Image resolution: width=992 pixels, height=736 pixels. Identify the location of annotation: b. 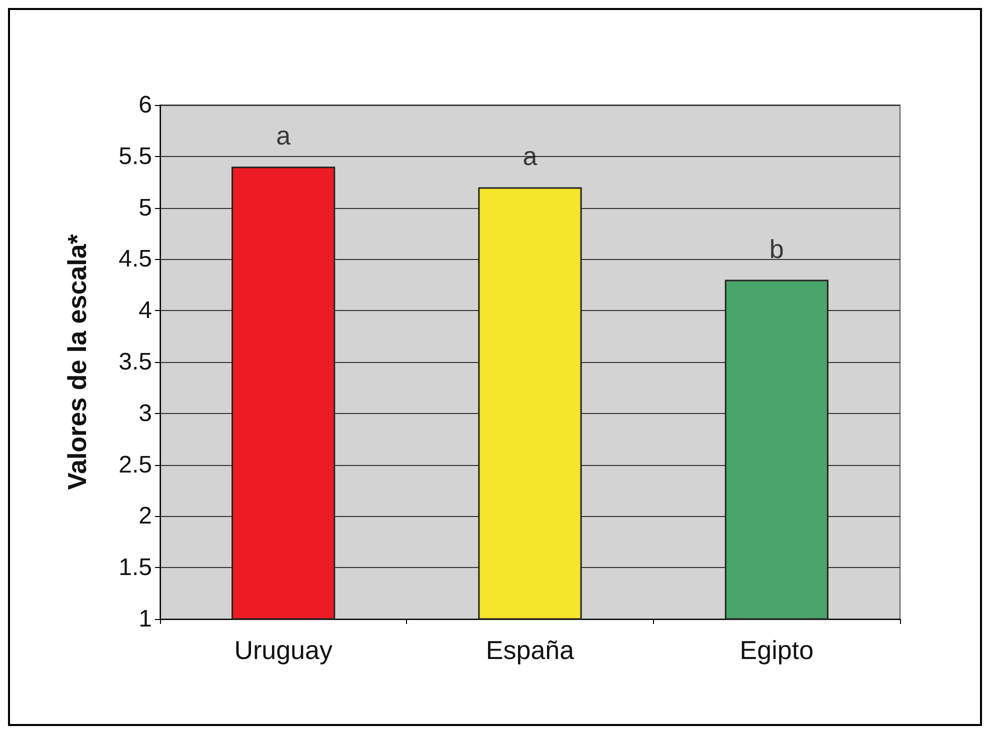
(776, 249).